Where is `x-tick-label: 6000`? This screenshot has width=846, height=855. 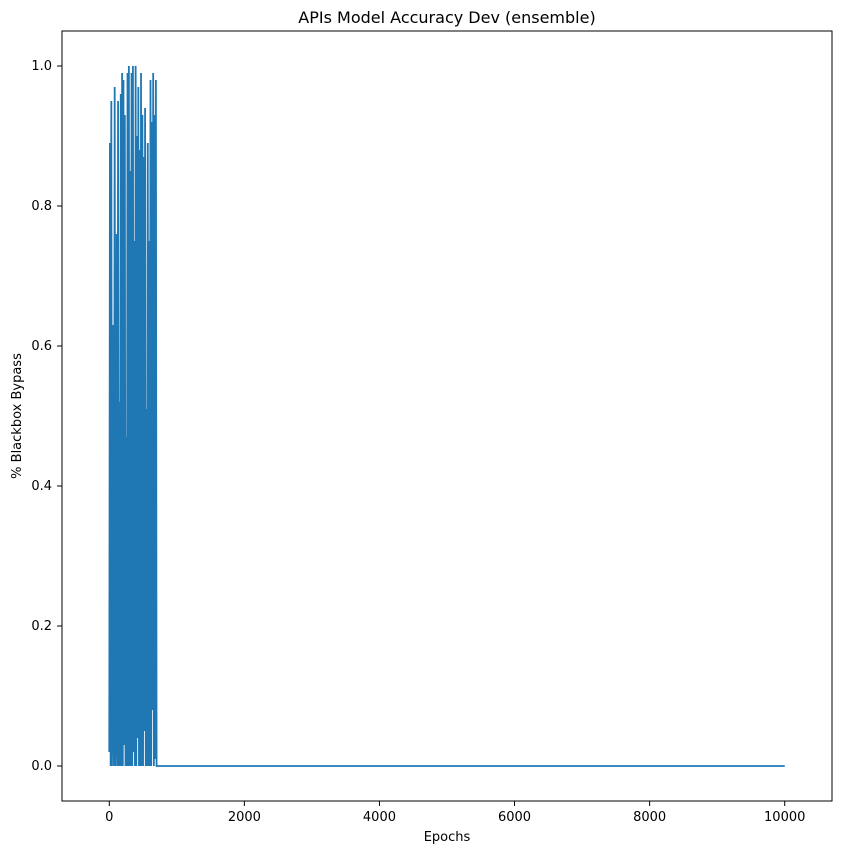
x-tick-label: 6000 is located at coordinates (514, 817).